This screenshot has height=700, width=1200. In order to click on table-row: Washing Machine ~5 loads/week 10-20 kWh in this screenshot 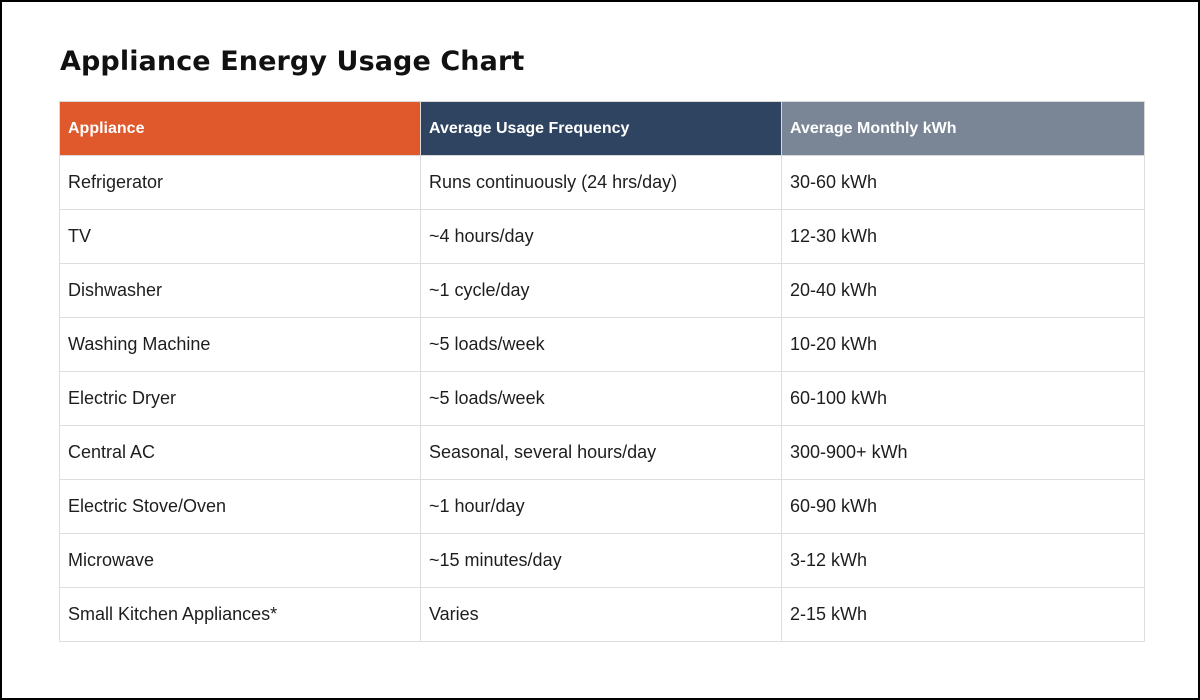, I will do `click(602, 344)`.